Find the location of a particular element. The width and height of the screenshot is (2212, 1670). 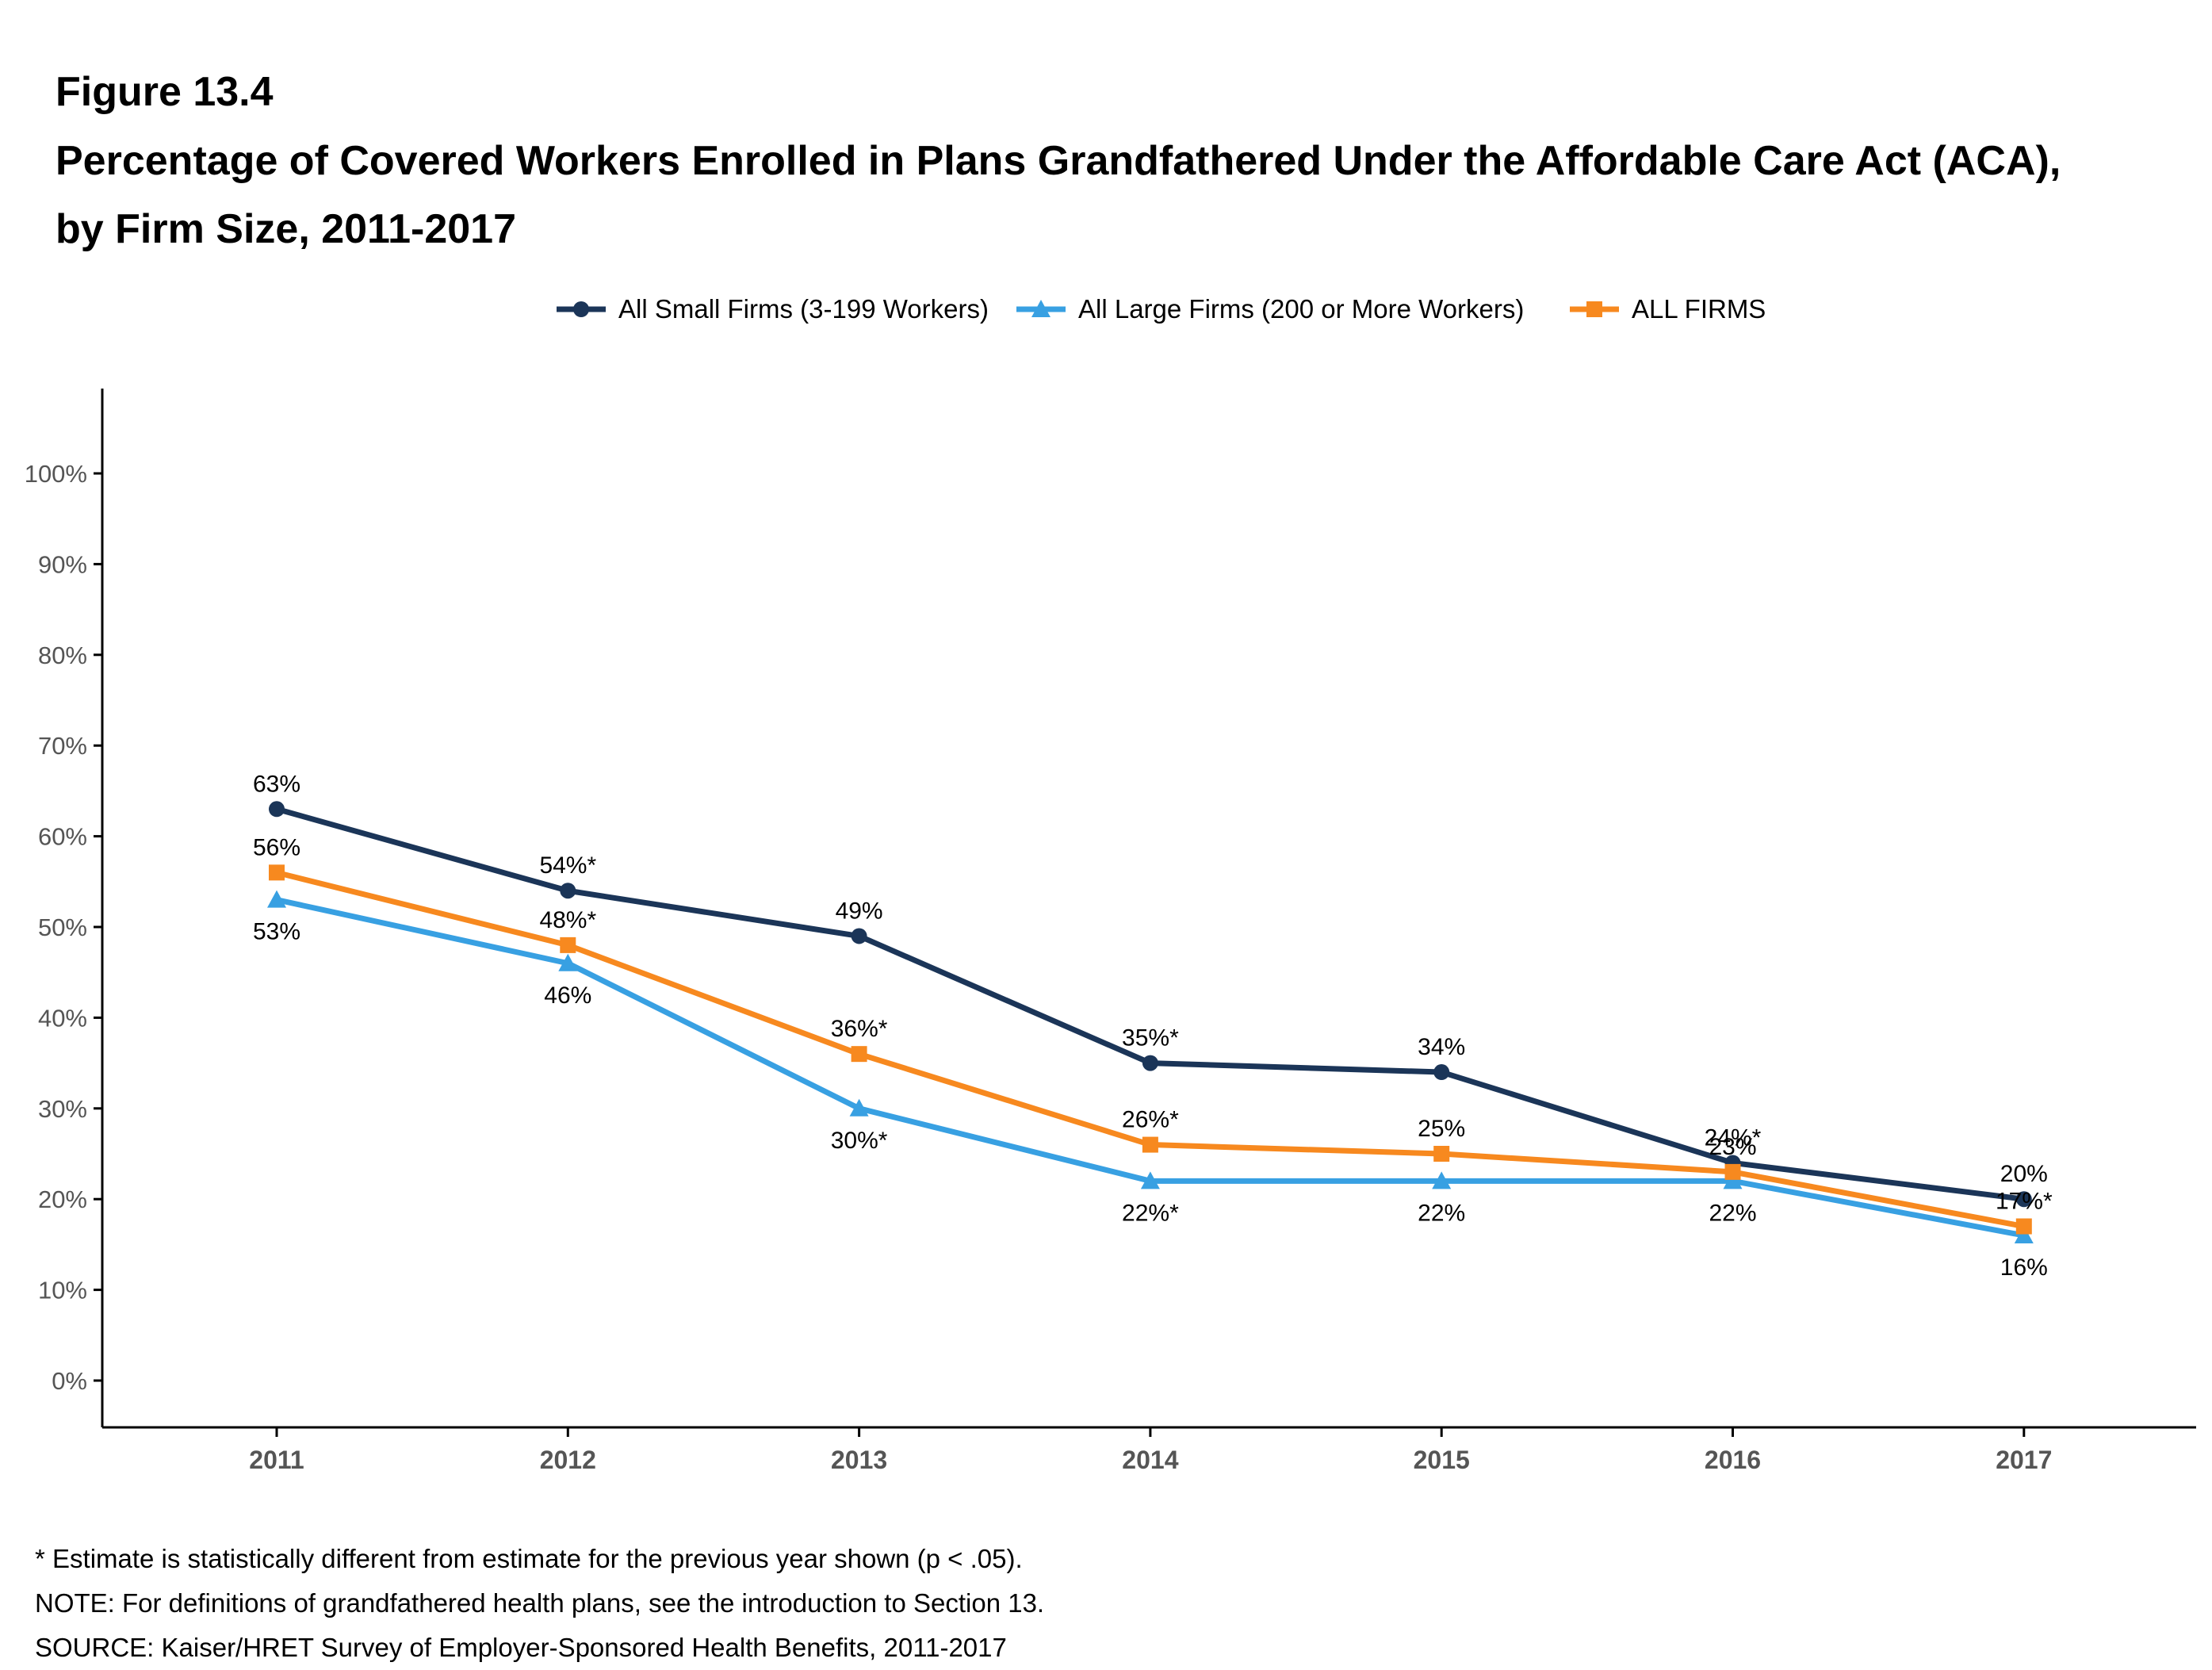

legend-marker-circle is located at coordinates (582, 309).